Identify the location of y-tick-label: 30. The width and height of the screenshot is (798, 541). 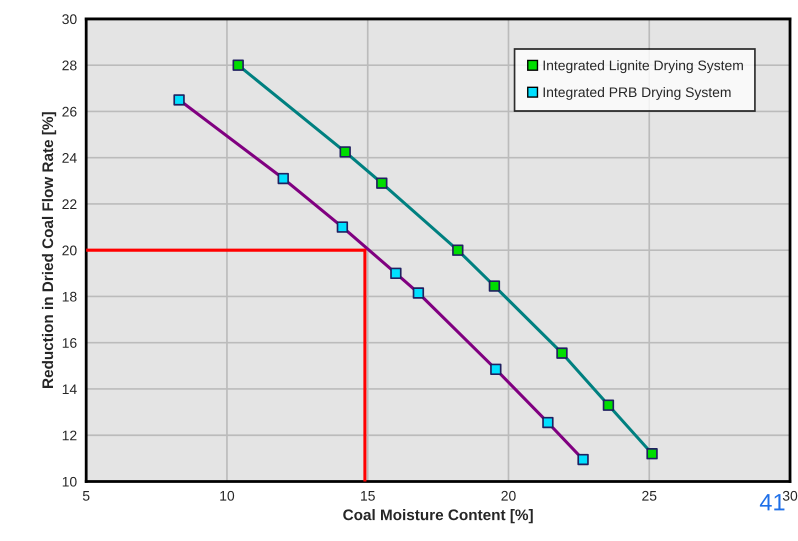
(69, 19).